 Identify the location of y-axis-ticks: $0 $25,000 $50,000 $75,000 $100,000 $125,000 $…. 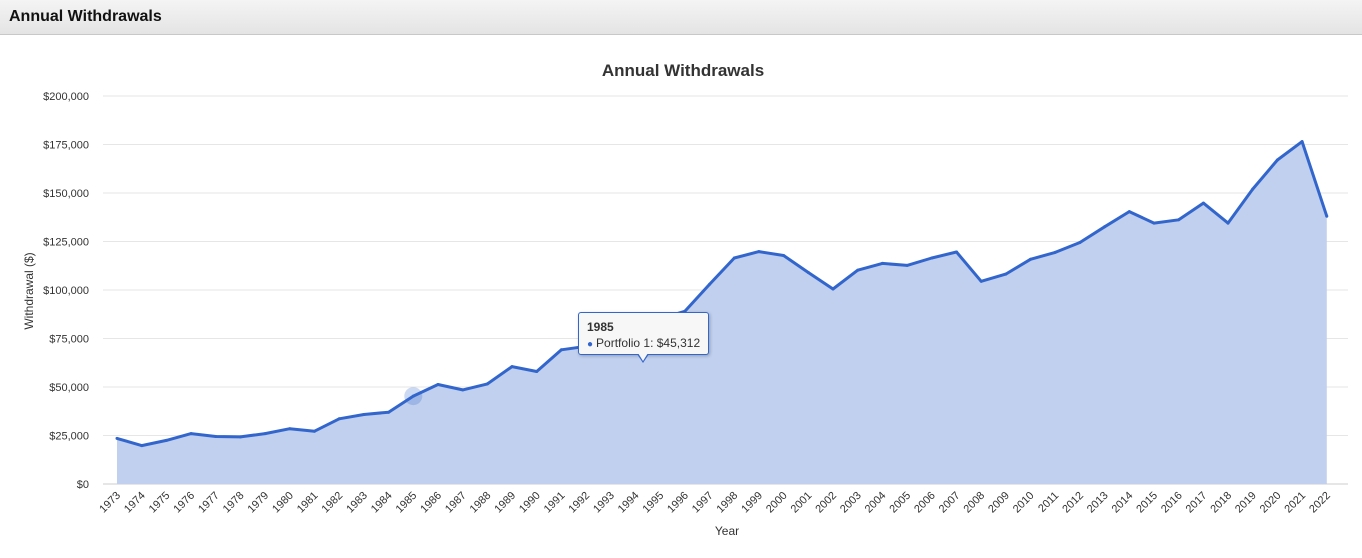
(66, 291).